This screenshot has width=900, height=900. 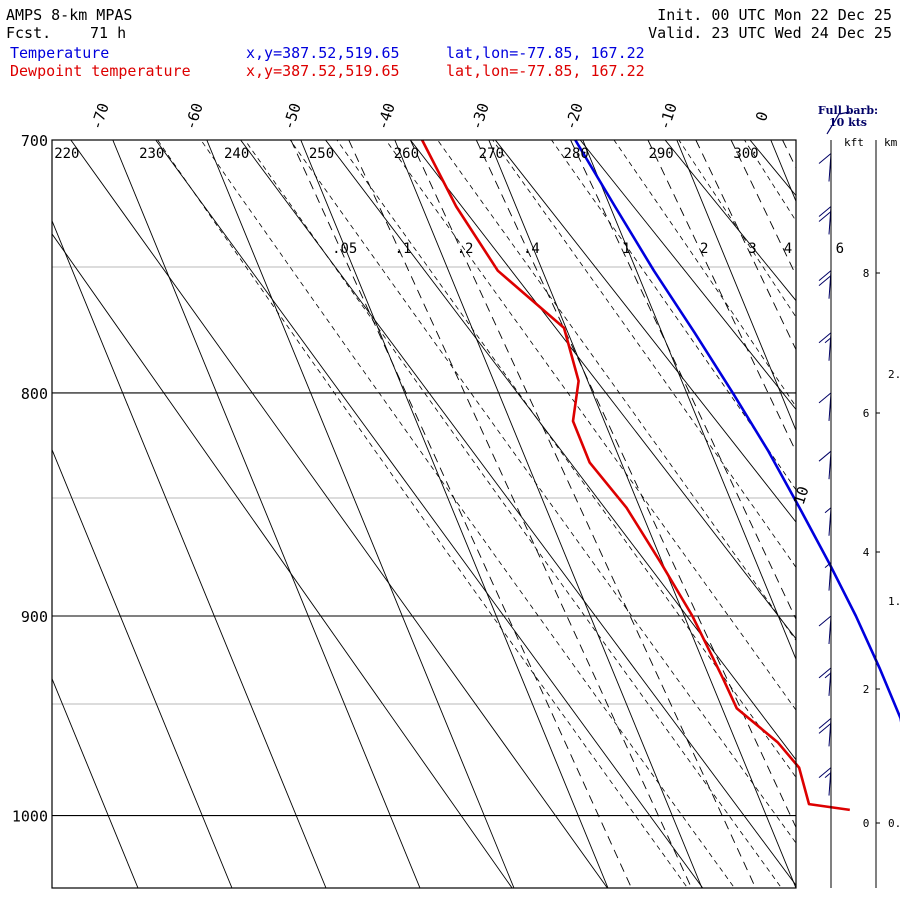 I want to click on km-header: km, so click(x=891, y=142).